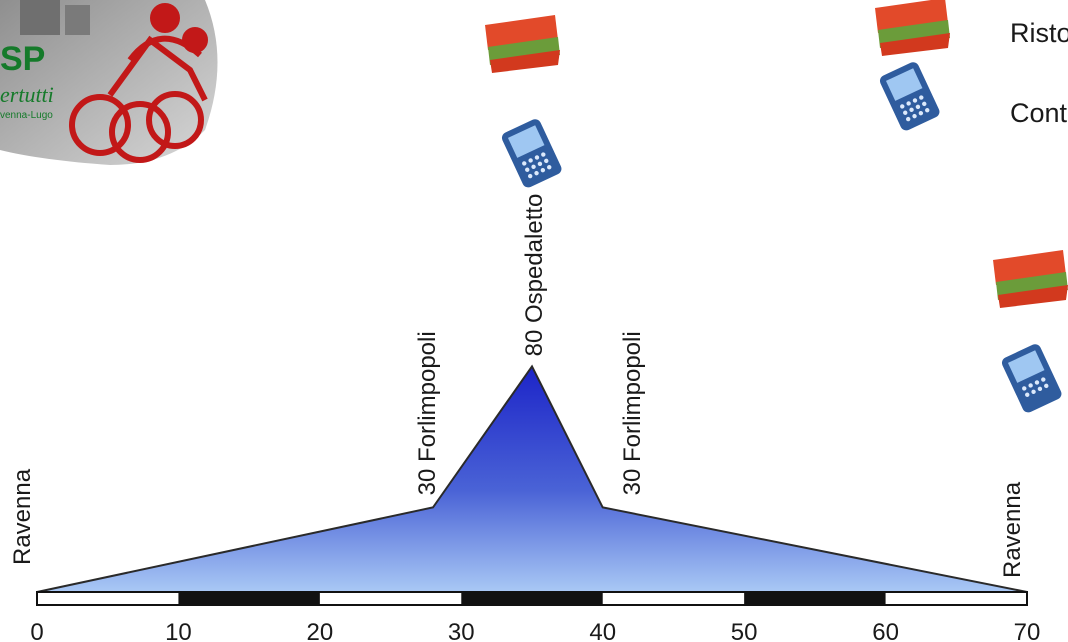  What do you see at coordinates (27, 94) in the screenshot?
I see `logo-tagline: ertutti` at bounding box center [27, 94].